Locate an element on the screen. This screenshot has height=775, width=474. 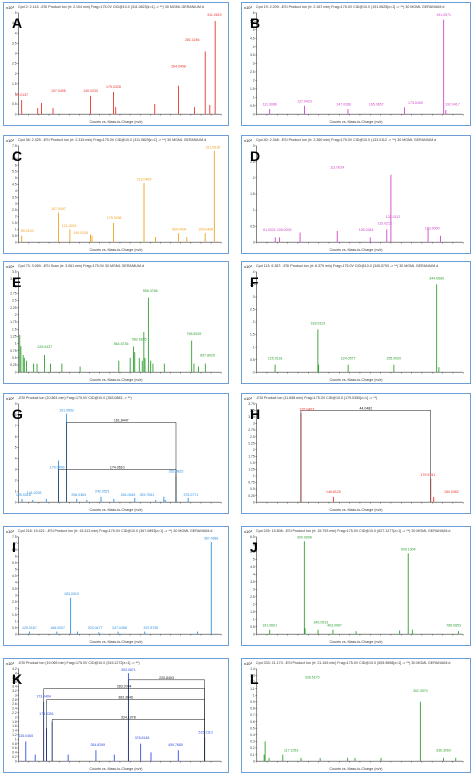
peak-label: 596.4786 is located at coordinates (150, 291).